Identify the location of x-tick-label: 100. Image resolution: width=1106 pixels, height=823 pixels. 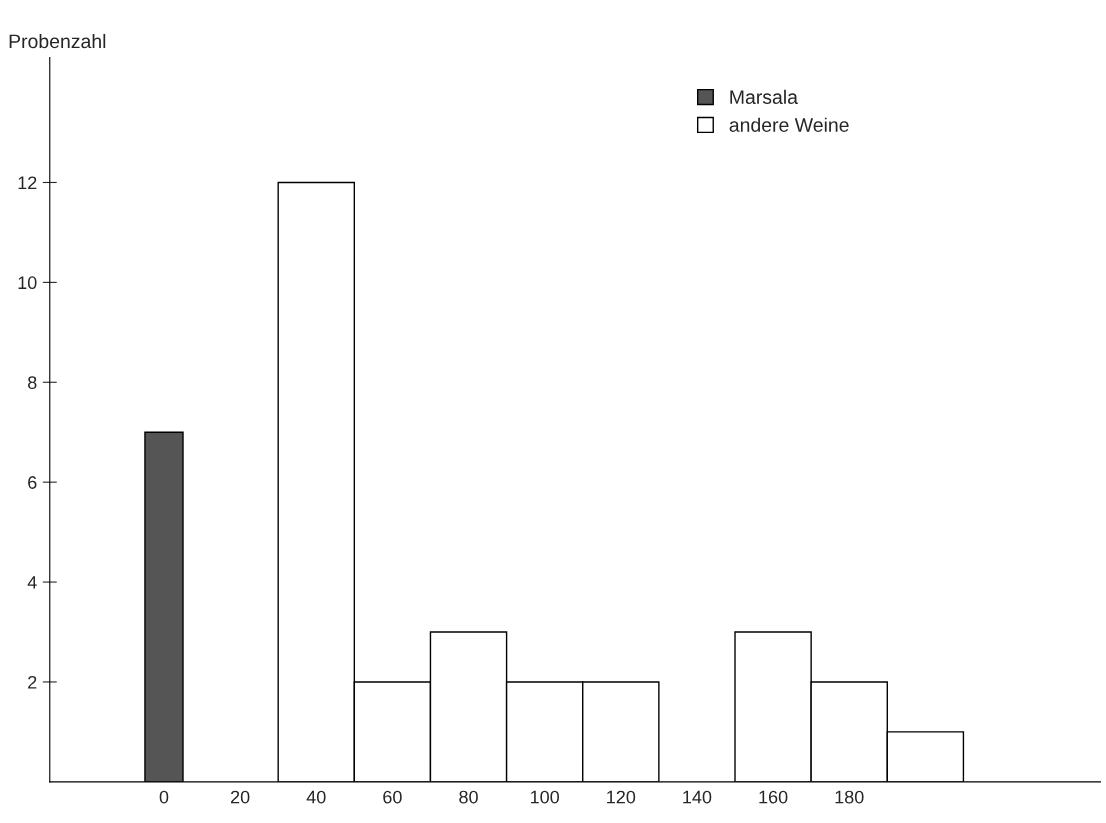
(545, 797).